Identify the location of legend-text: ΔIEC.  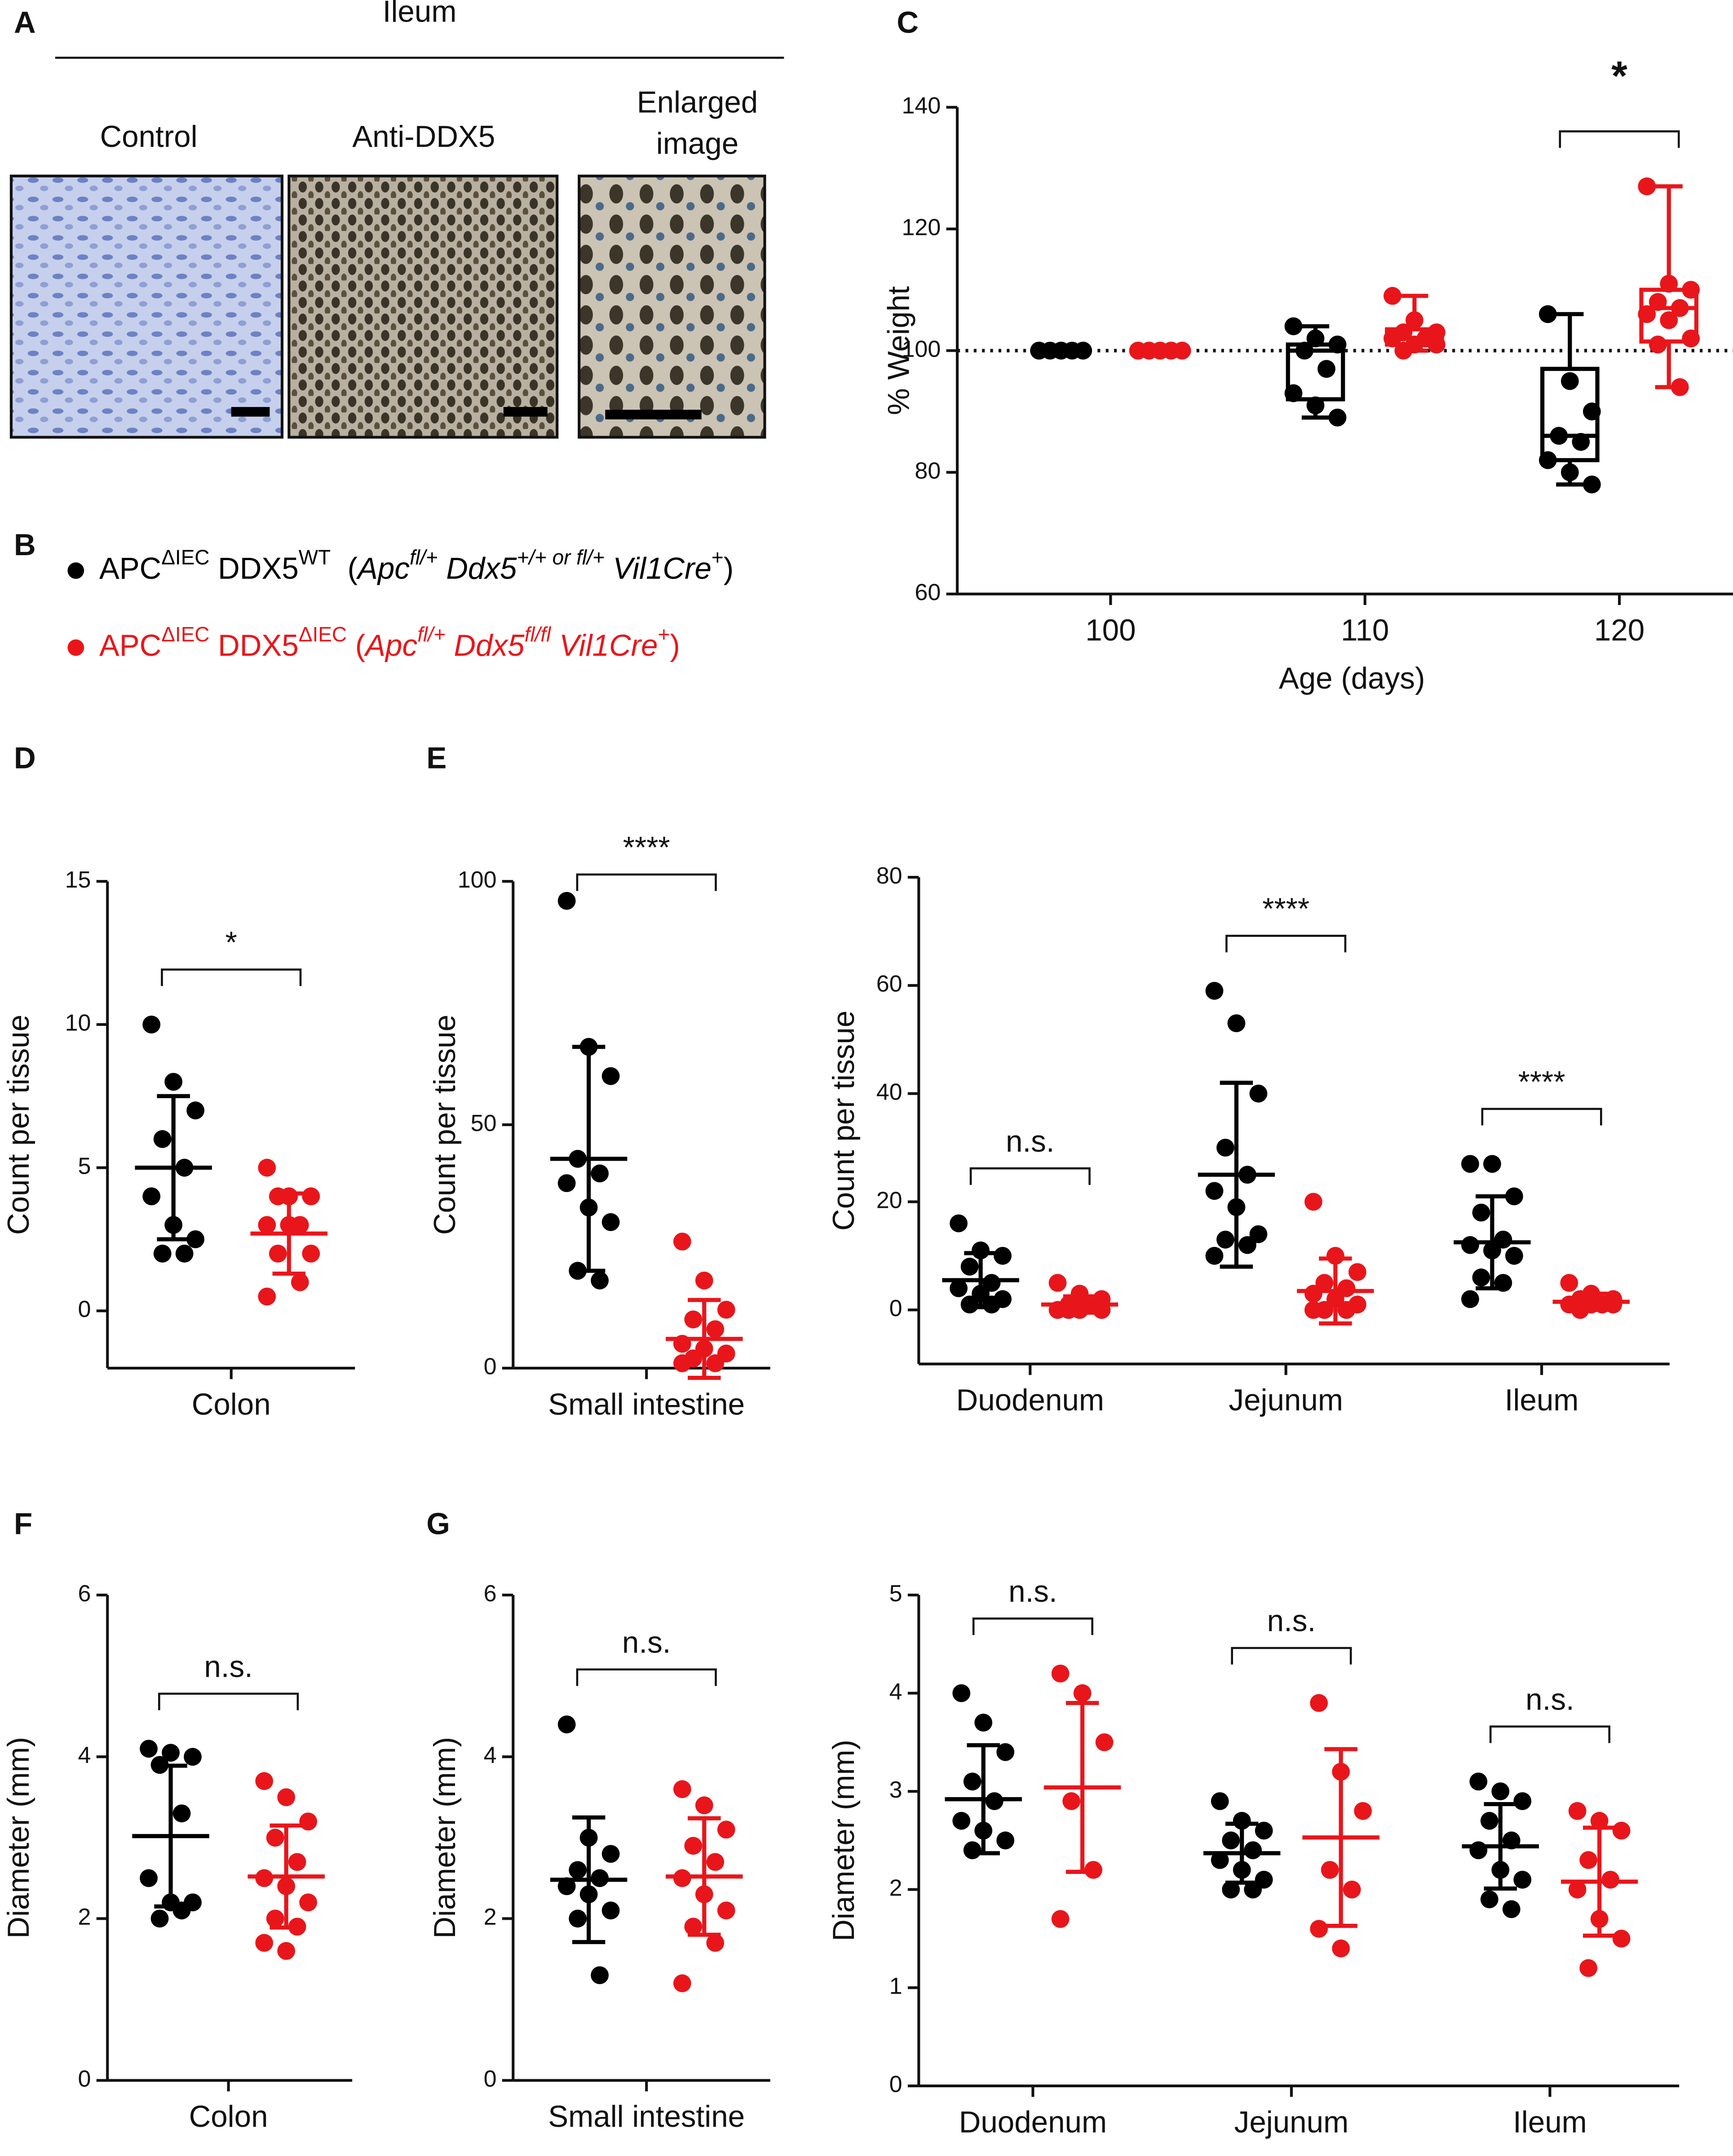
(323, 634).